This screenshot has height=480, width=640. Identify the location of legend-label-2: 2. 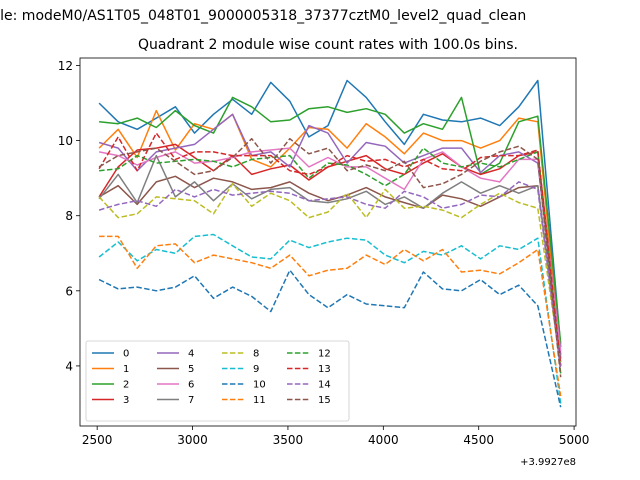
(126, 385).